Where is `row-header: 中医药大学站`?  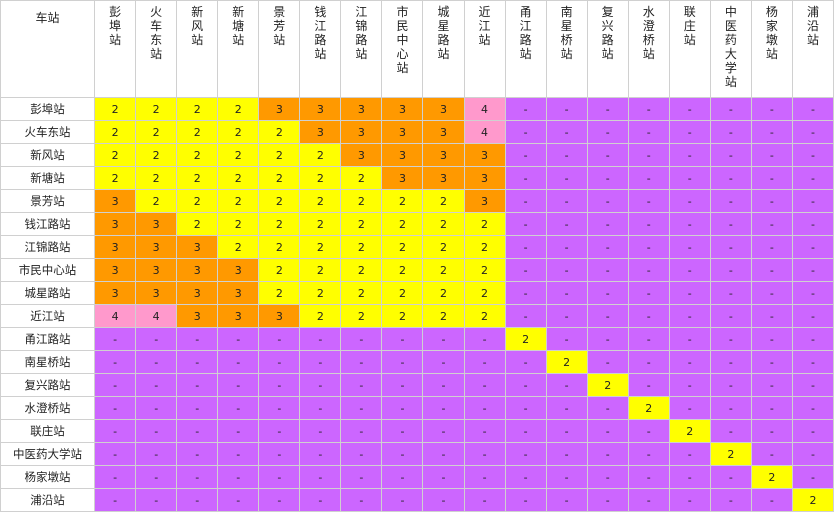 row-header: 中医药大学站 is located at coordinates (48, 454).